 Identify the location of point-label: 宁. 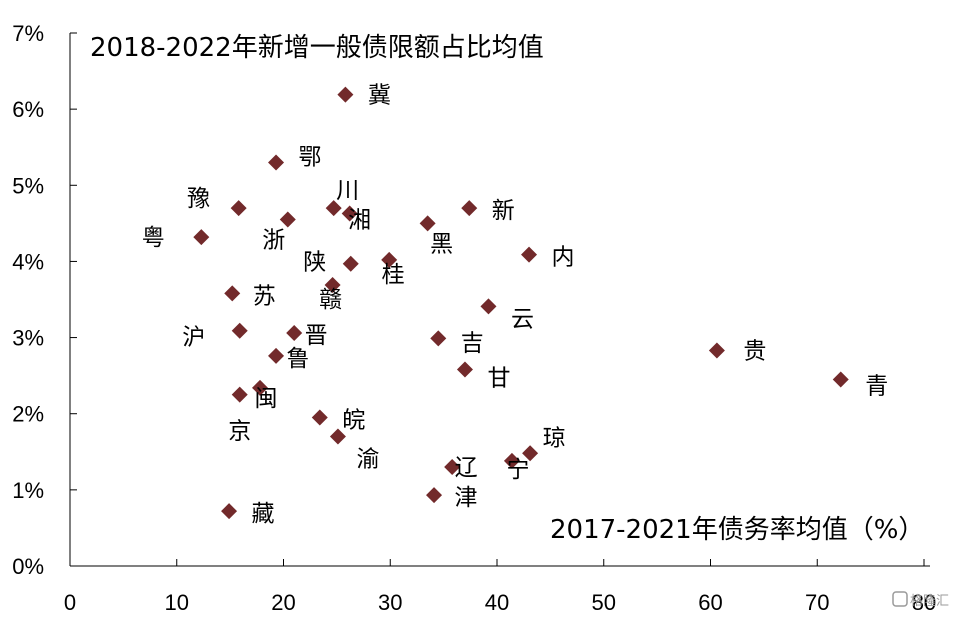
(517, 470).